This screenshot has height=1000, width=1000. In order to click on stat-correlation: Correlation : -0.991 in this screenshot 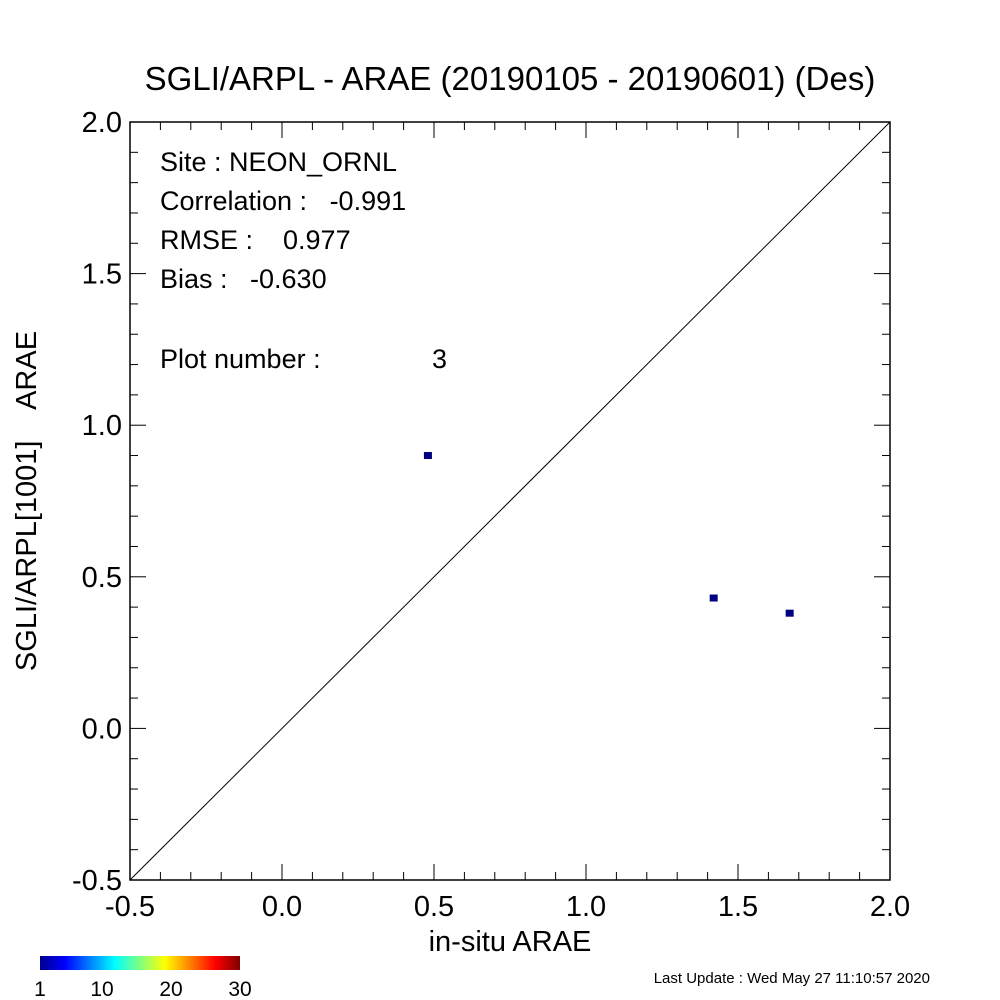, I will do `click(283, 201)`.